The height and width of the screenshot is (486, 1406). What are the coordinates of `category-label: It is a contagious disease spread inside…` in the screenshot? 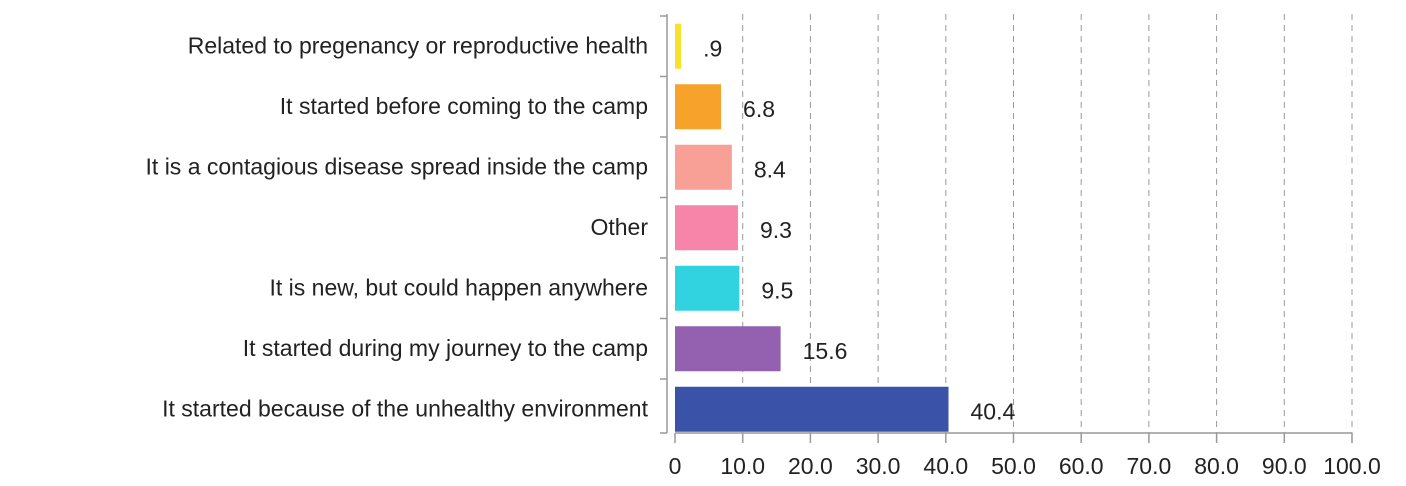 It's located at (397, 166).